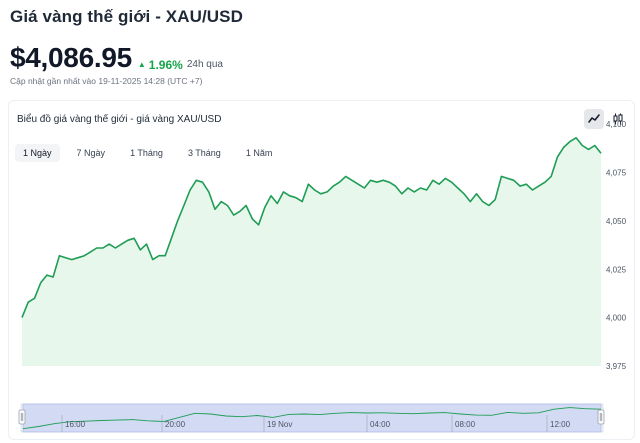 This screenshot has height=443, width=640. I want to click on tab-1-year: 1 Năm, so click(259, 153).